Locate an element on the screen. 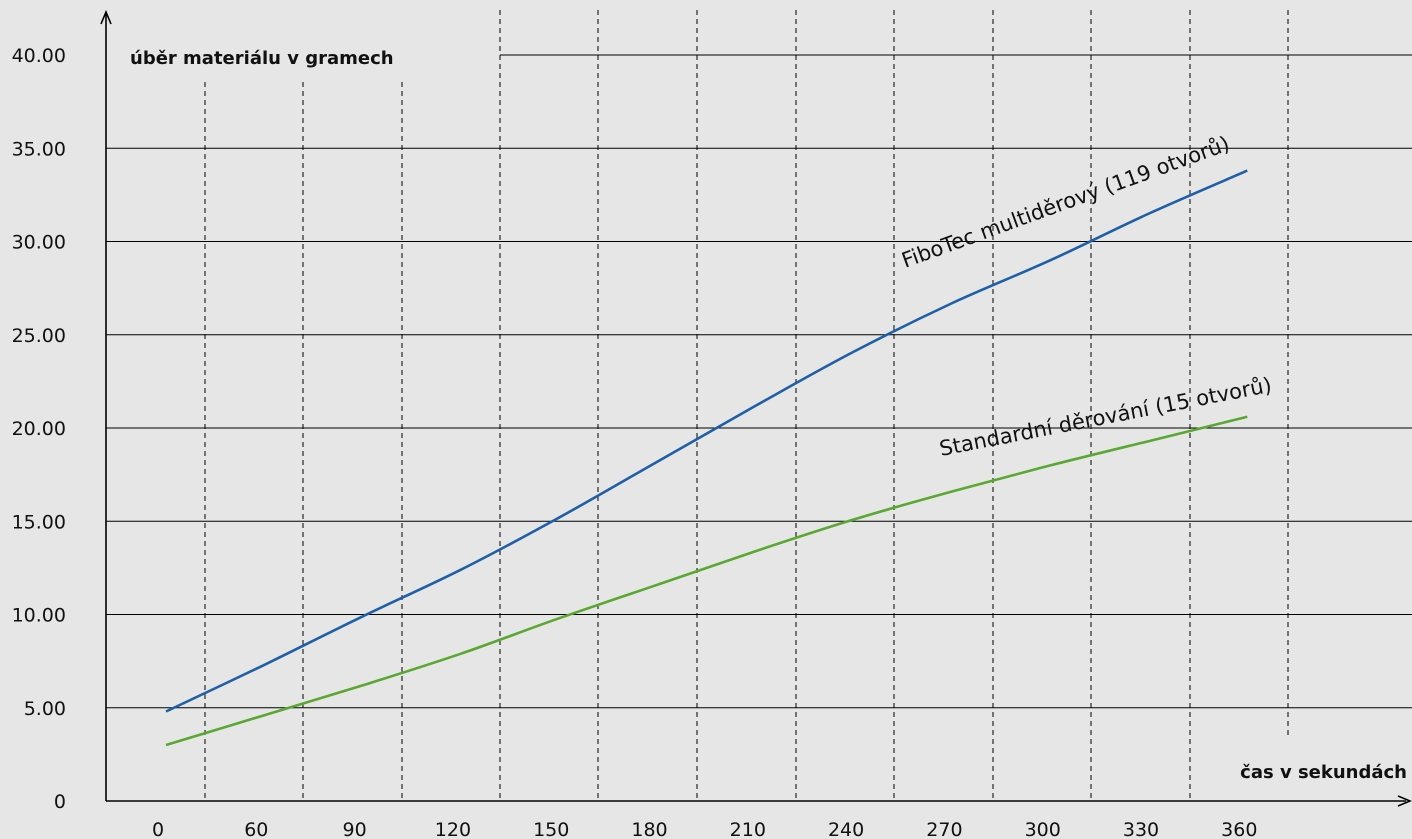 The image size is (1412, 839). x-tick-label: 60 is located at coordinates (256, 829).